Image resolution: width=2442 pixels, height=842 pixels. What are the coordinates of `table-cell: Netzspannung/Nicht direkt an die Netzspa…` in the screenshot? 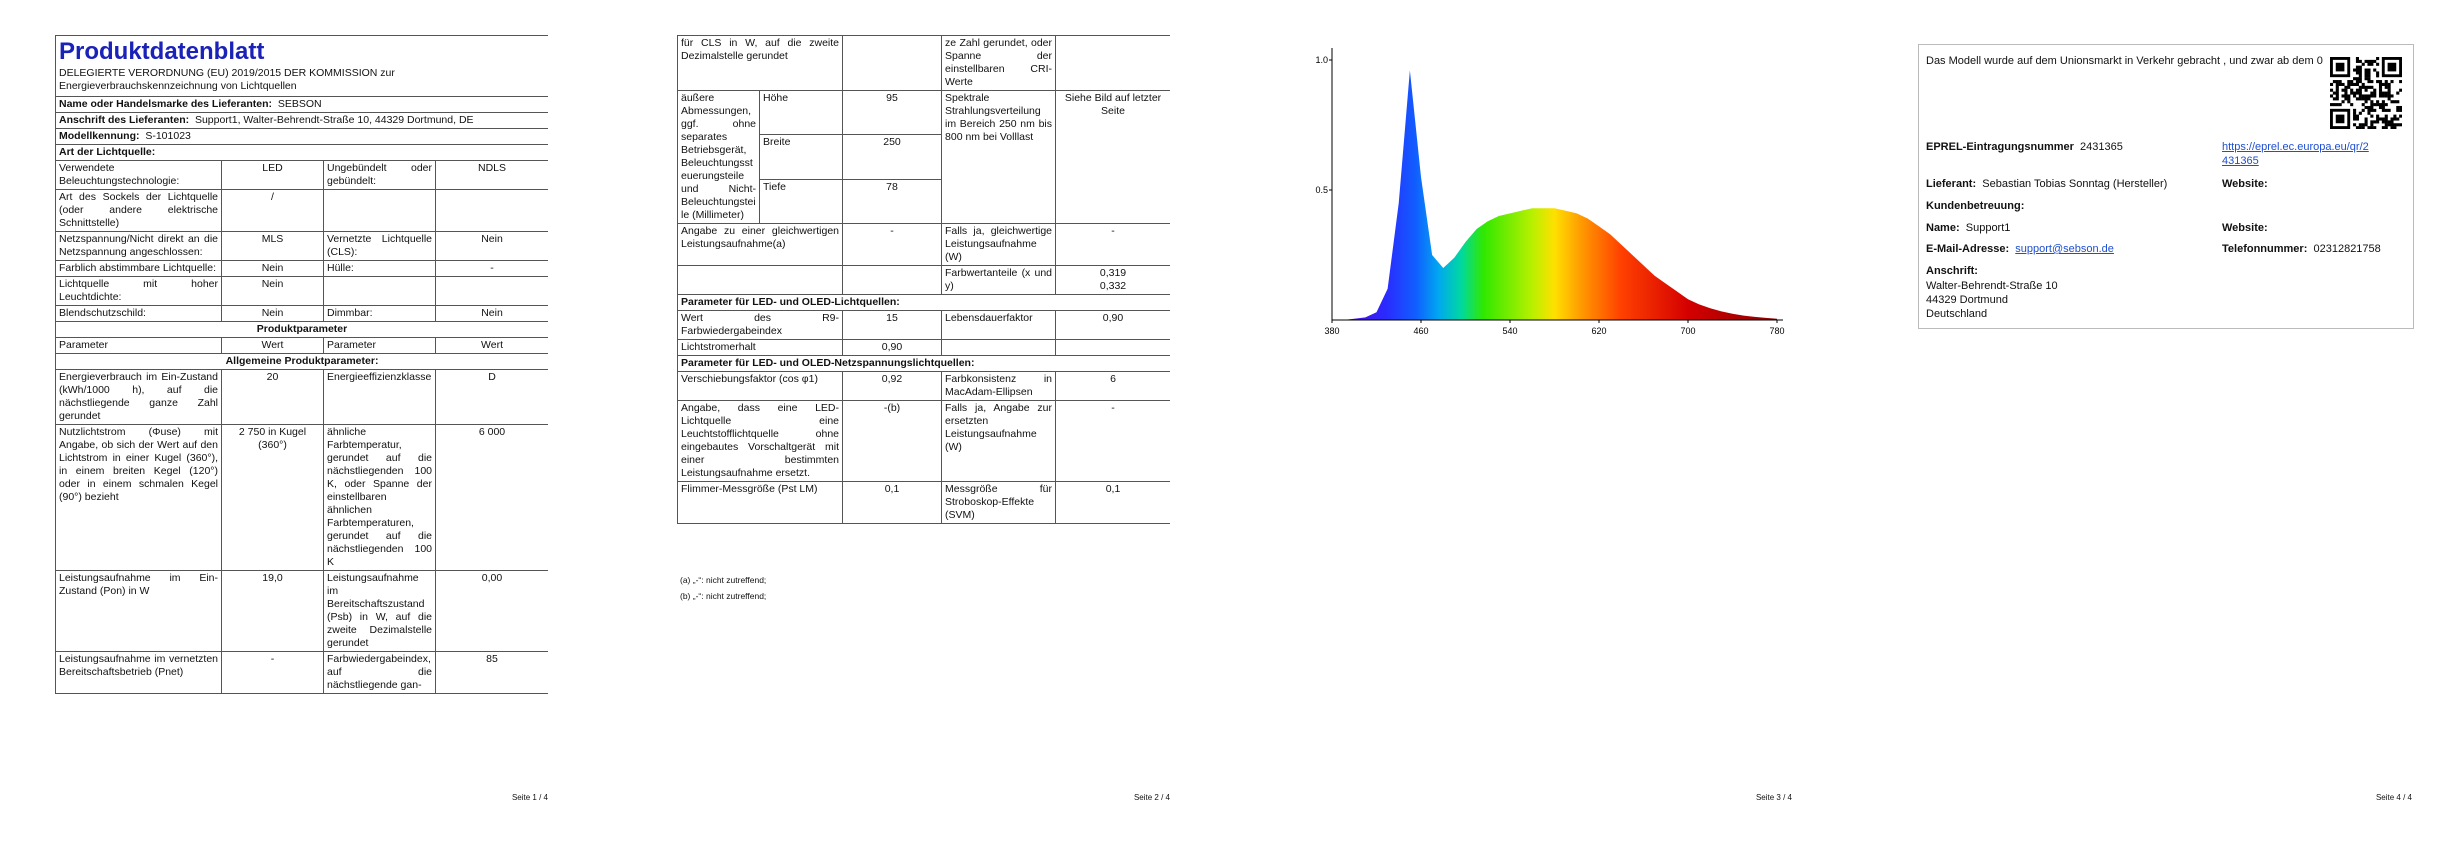 It's located at (138, 246).